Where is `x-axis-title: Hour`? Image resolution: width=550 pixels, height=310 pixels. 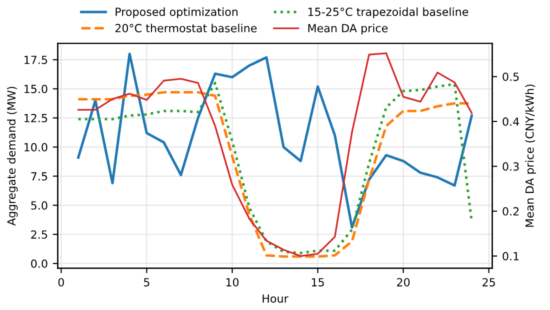 x-axis-title: Hour is located at coordinates (275, 298).